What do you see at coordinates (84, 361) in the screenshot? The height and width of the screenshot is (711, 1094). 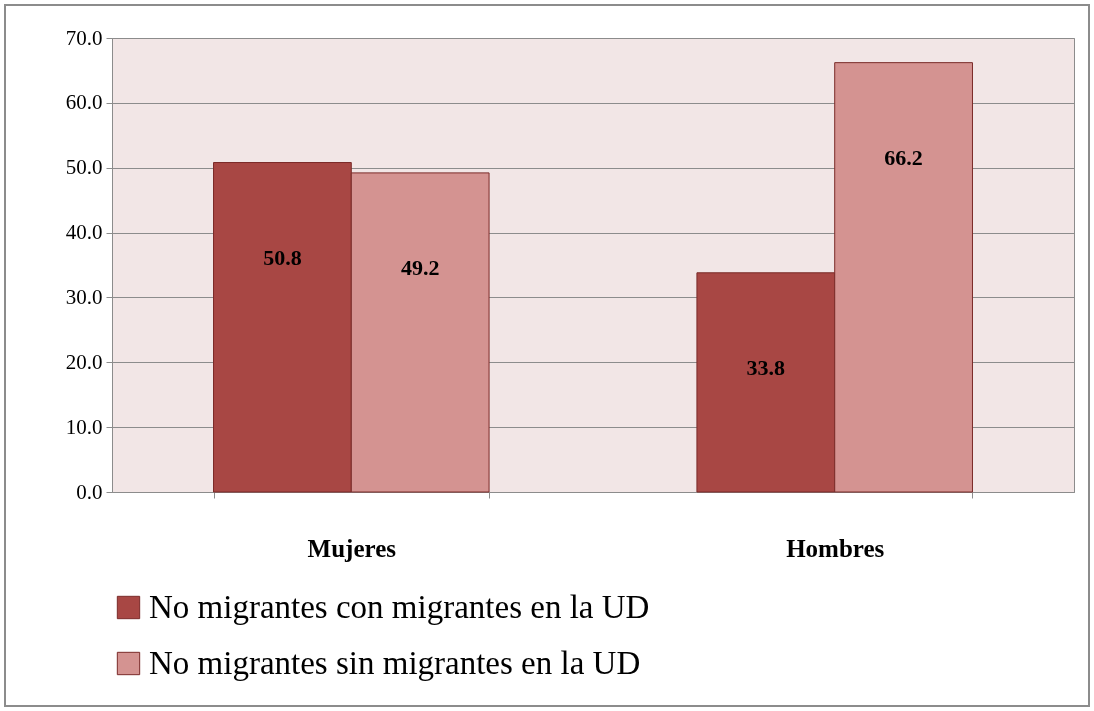 I see `y-tick-label: 20.0` at bounding box center [84, 361].